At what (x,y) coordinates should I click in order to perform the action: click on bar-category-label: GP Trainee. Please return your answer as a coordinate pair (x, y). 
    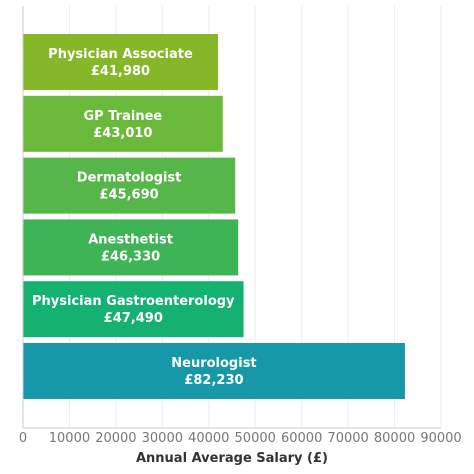
    Looking at the image, I should click on (123, 116).